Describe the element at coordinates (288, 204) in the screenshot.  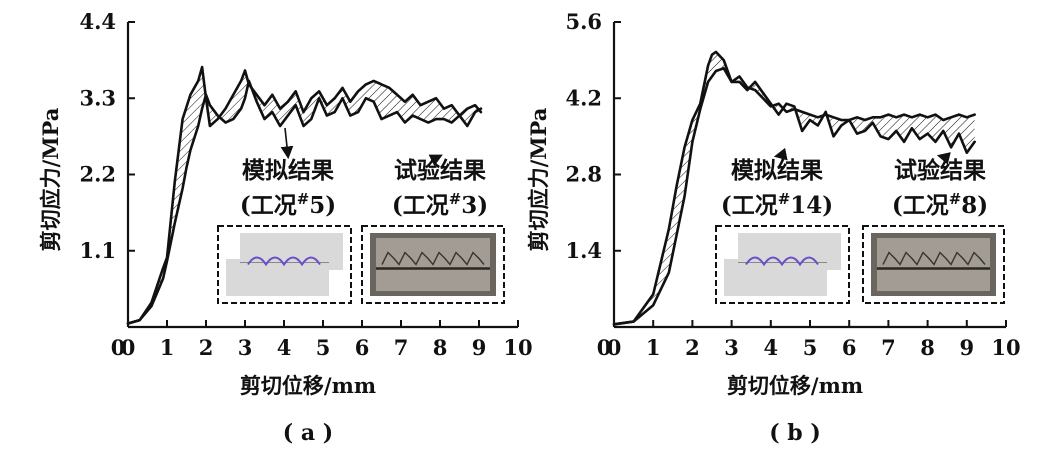
I see `annotation-simulation-case: (工况#5)` at that location.